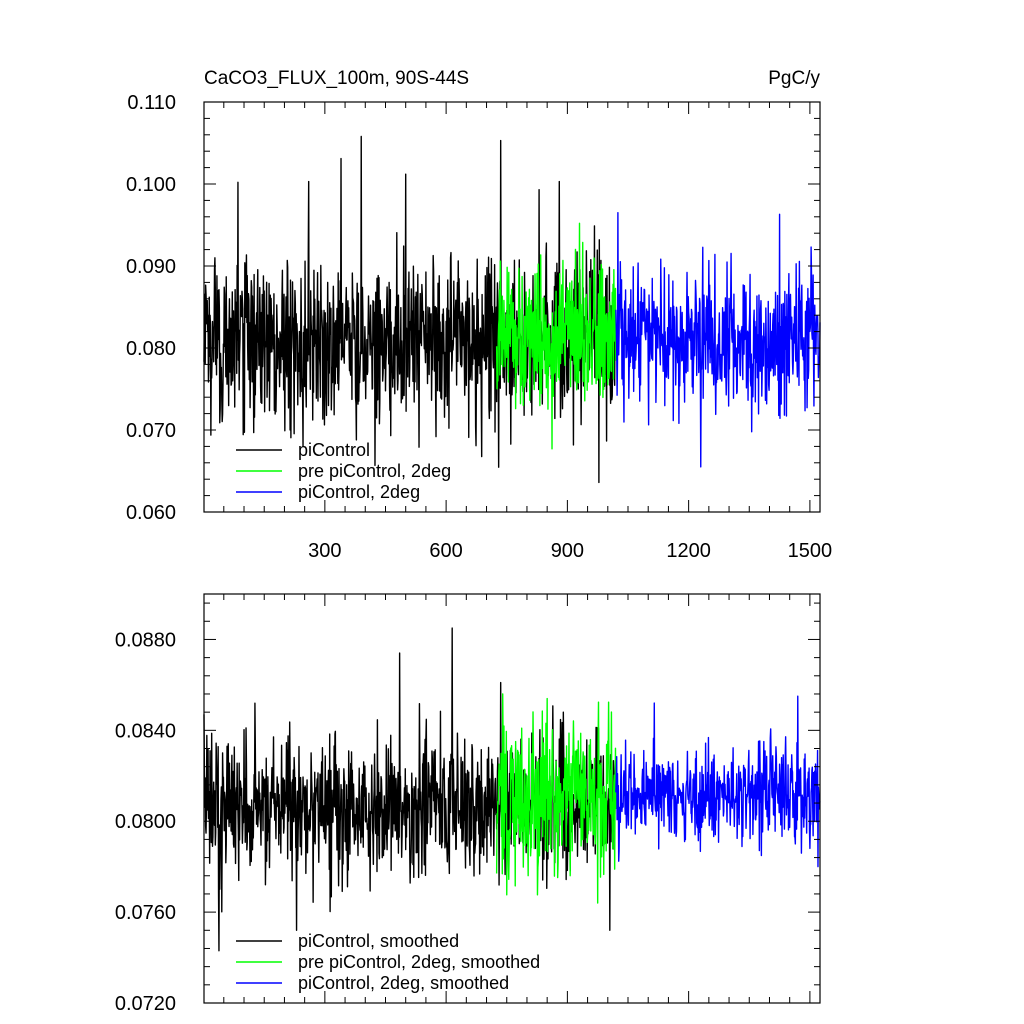  Describe the element at coordinates (378, 941) in the screenshot. I see `legend-label: piControl, smoothed` at that location.